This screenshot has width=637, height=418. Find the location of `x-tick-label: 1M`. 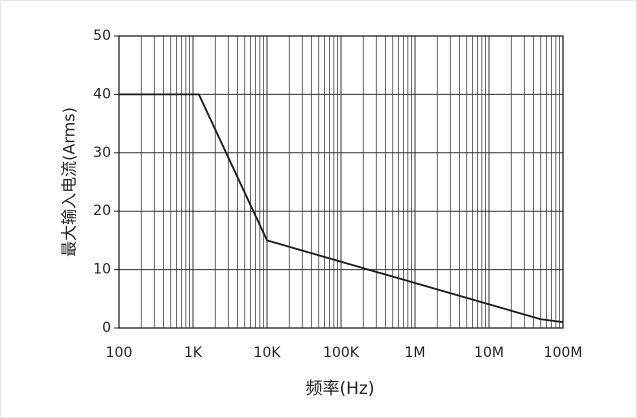

x-tick-label: 1M is located at coordinates (415, 353).